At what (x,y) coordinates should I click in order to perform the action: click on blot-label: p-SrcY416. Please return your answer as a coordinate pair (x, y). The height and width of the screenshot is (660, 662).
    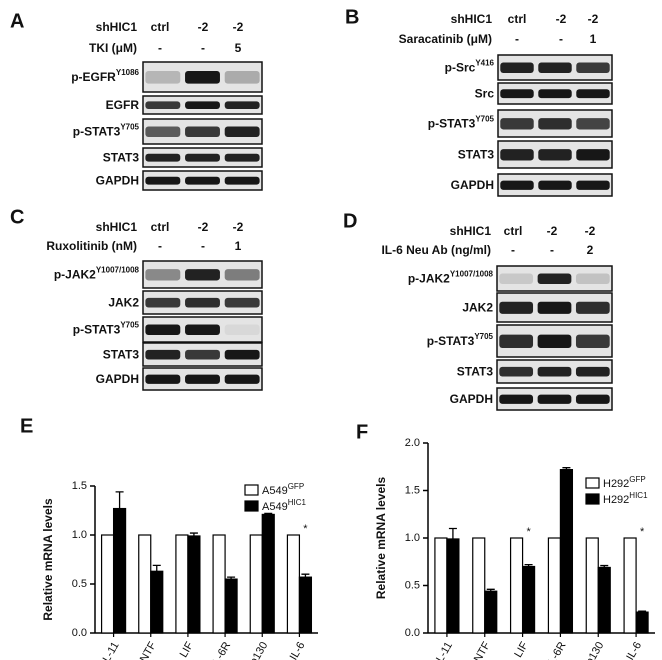
    Looking at the image, I should click on (470, 67).